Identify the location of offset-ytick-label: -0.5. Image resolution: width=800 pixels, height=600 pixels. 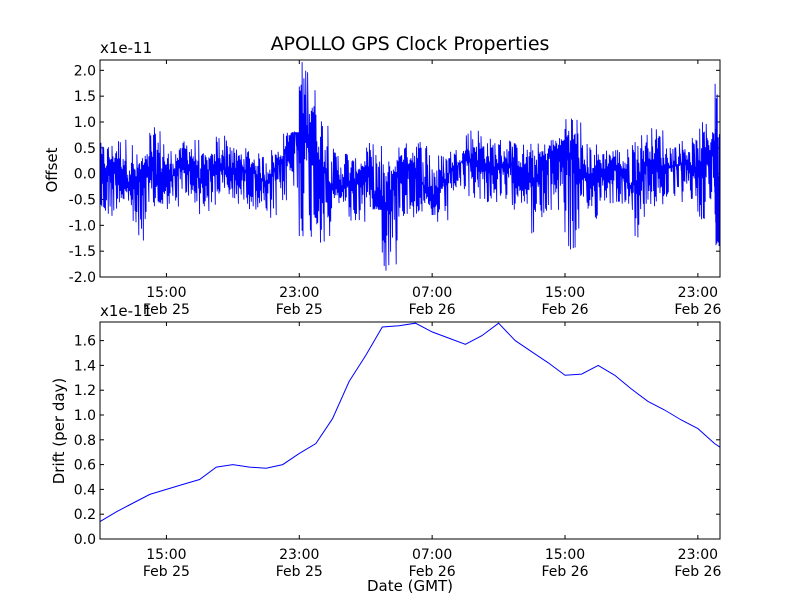
(82, 201).